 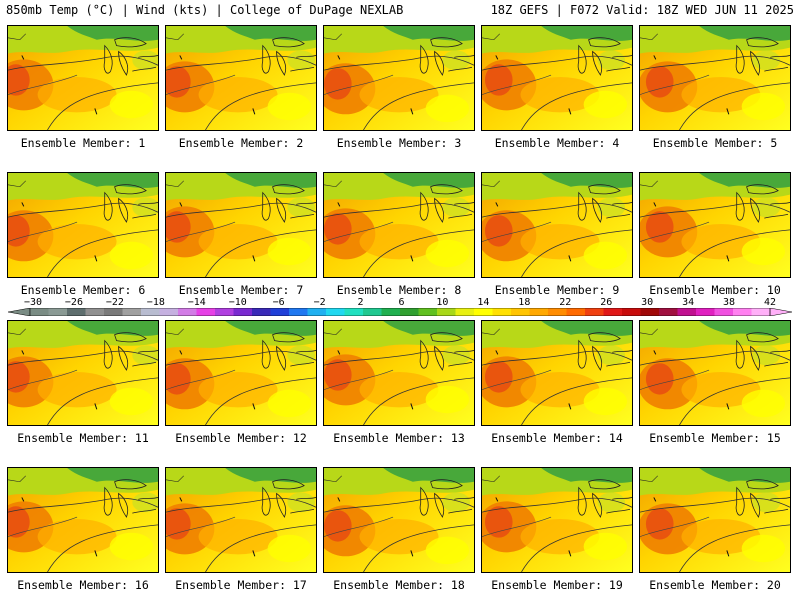 I want to click on colorbar-tick-label: 22, so click(x=565, y=302).